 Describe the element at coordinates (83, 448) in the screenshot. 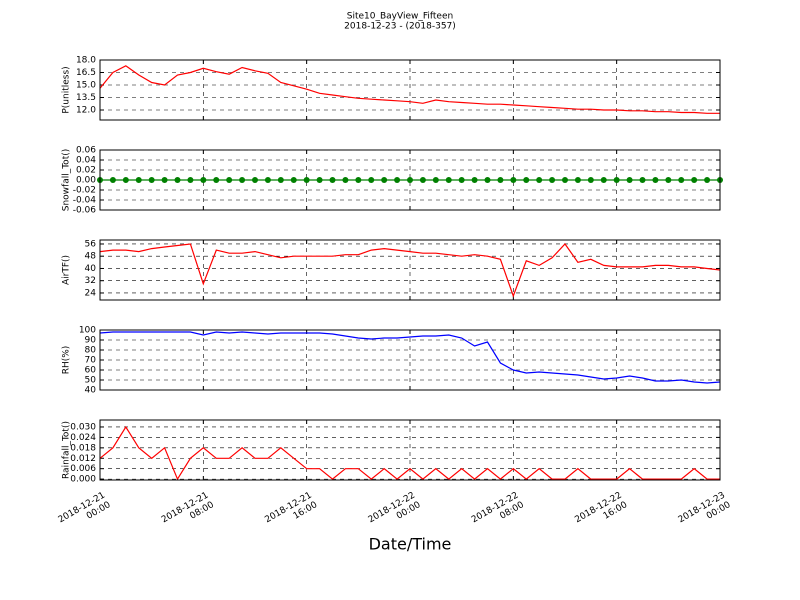

I see `y-tick-label: 0.018` at that location.